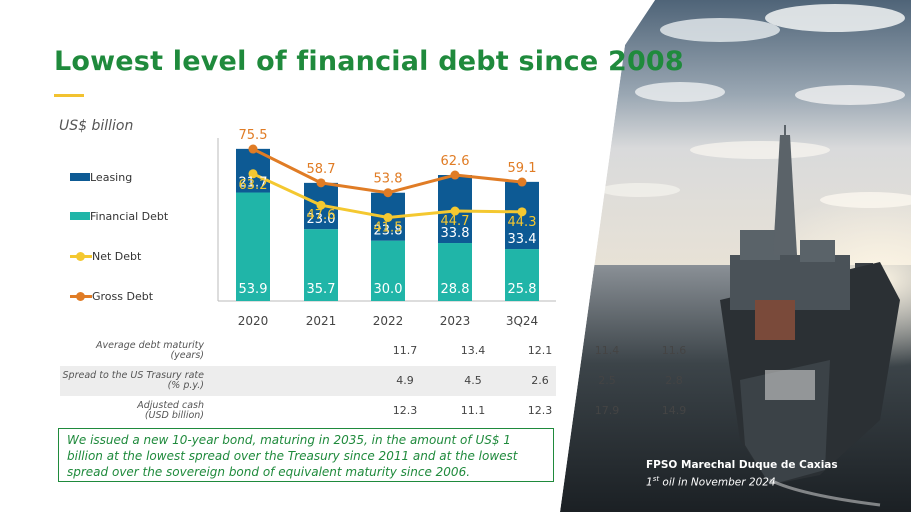  Describe the element at coordinates (129, 216) in the screenshot. I see `legend-label-financial-debt: Financial Debt` at that location.